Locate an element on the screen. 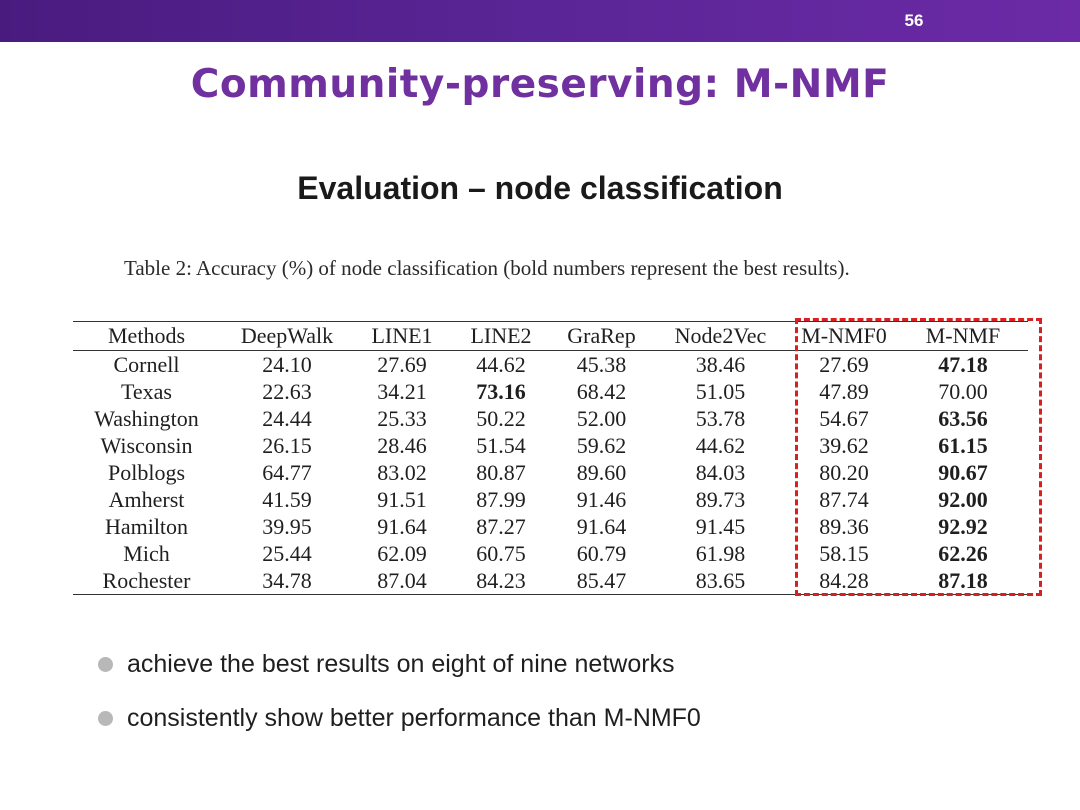 This screenshot has width=1080, height=810. header-line2: LINE2 is located at coordinates (501, 336).